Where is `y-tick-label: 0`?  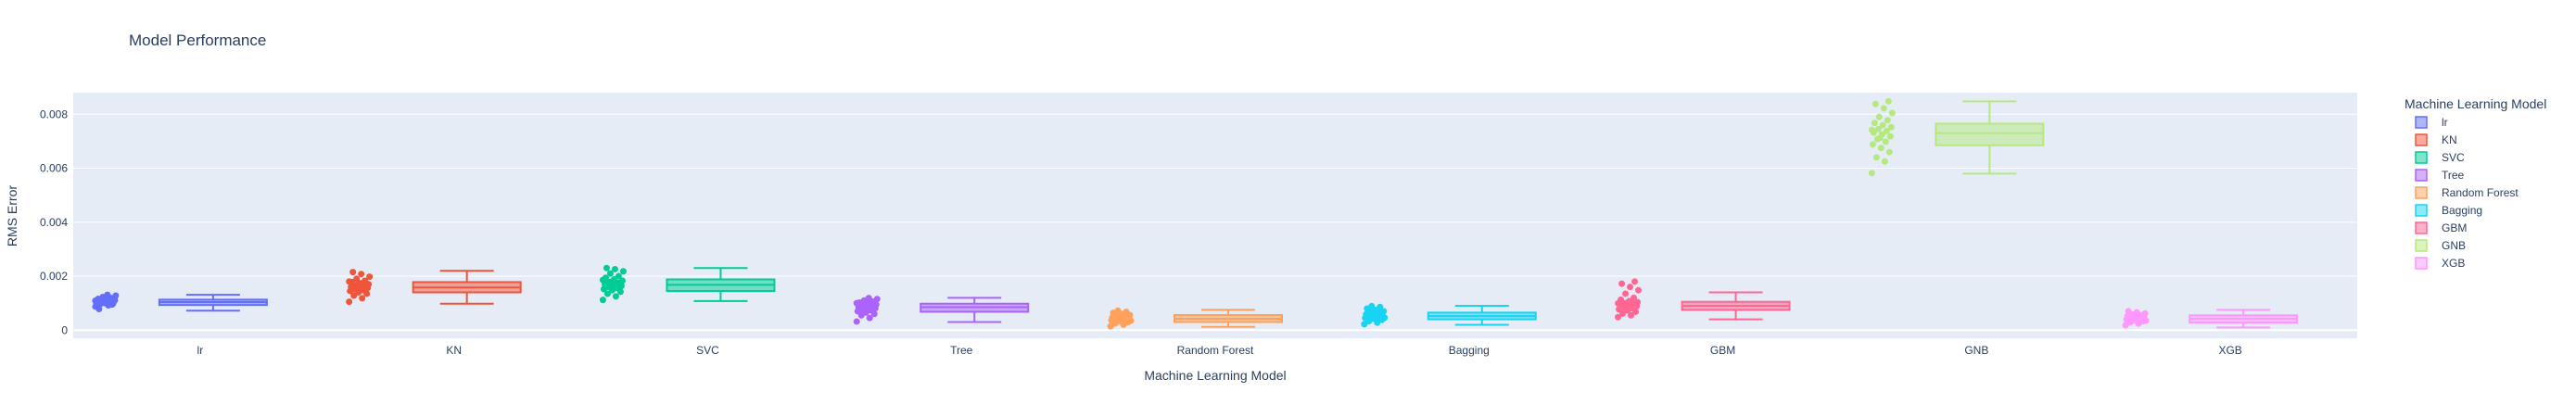 y-tick-label: 0 is located at coordinates (64, 329).